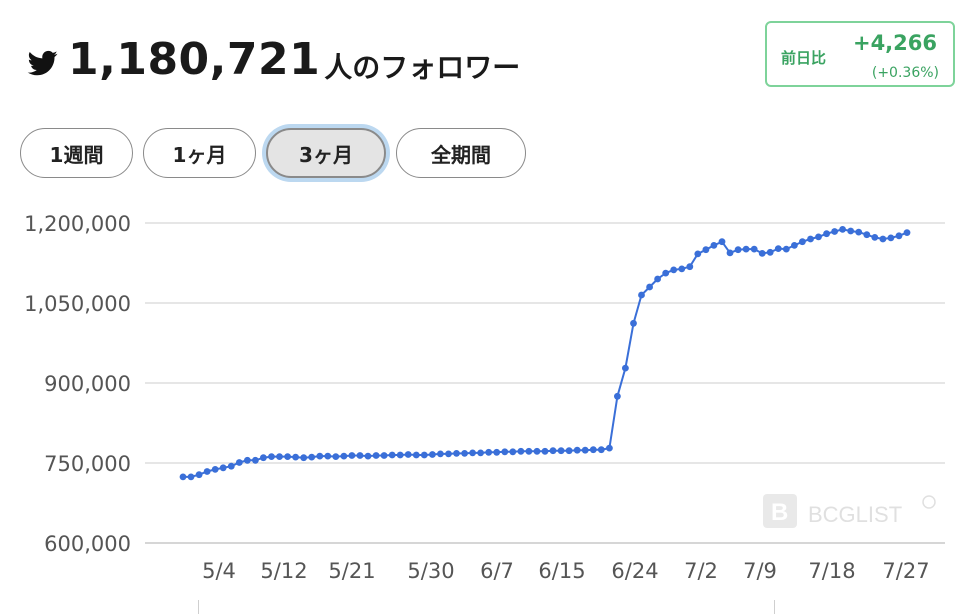  What do you see at coordinates (76, 153) in the screenshot?
I see `tab-1-week: 1週間` at bounding box center [76, 153].